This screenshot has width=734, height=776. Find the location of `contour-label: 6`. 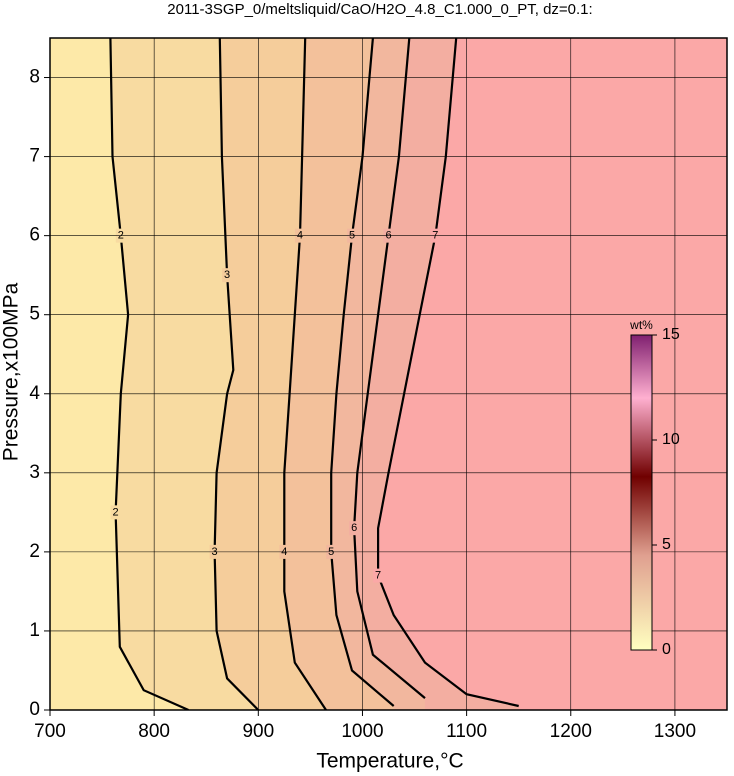

contour-label: 6 is located at coordinates (354, 528).